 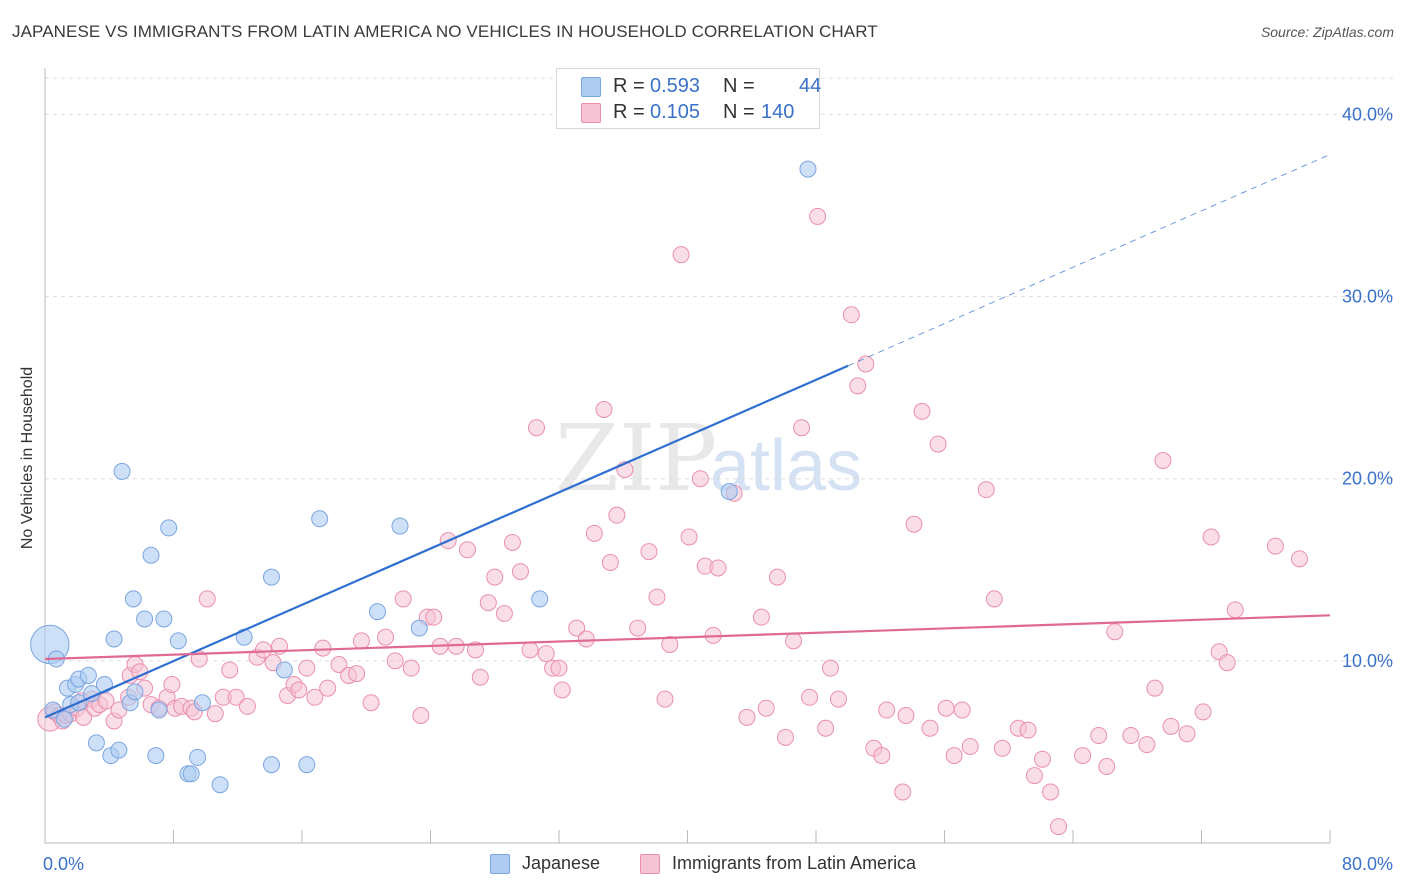 I want to click on watermark: ZIP atlas, so click(x=708, y=458).